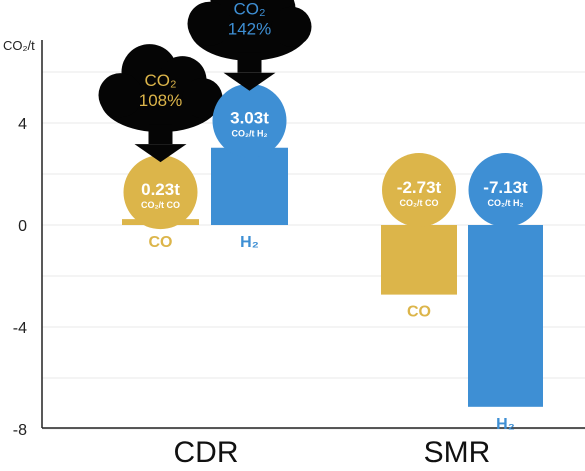  I want to click on data-label: -2.73t, so click(419, 187).